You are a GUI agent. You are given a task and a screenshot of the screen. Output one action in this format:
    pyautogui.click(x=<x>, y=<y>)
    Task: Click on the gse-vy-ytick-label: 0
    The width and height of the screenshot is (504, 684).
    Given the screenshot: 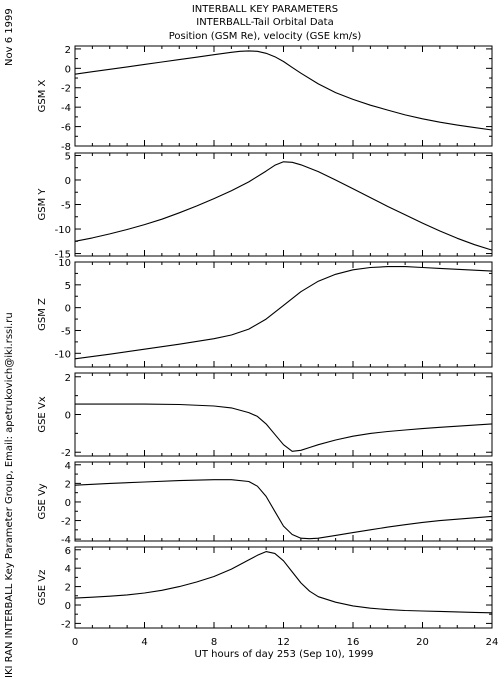 What is the action you would take?
    pyautogui.click(x=68, y=503)
    